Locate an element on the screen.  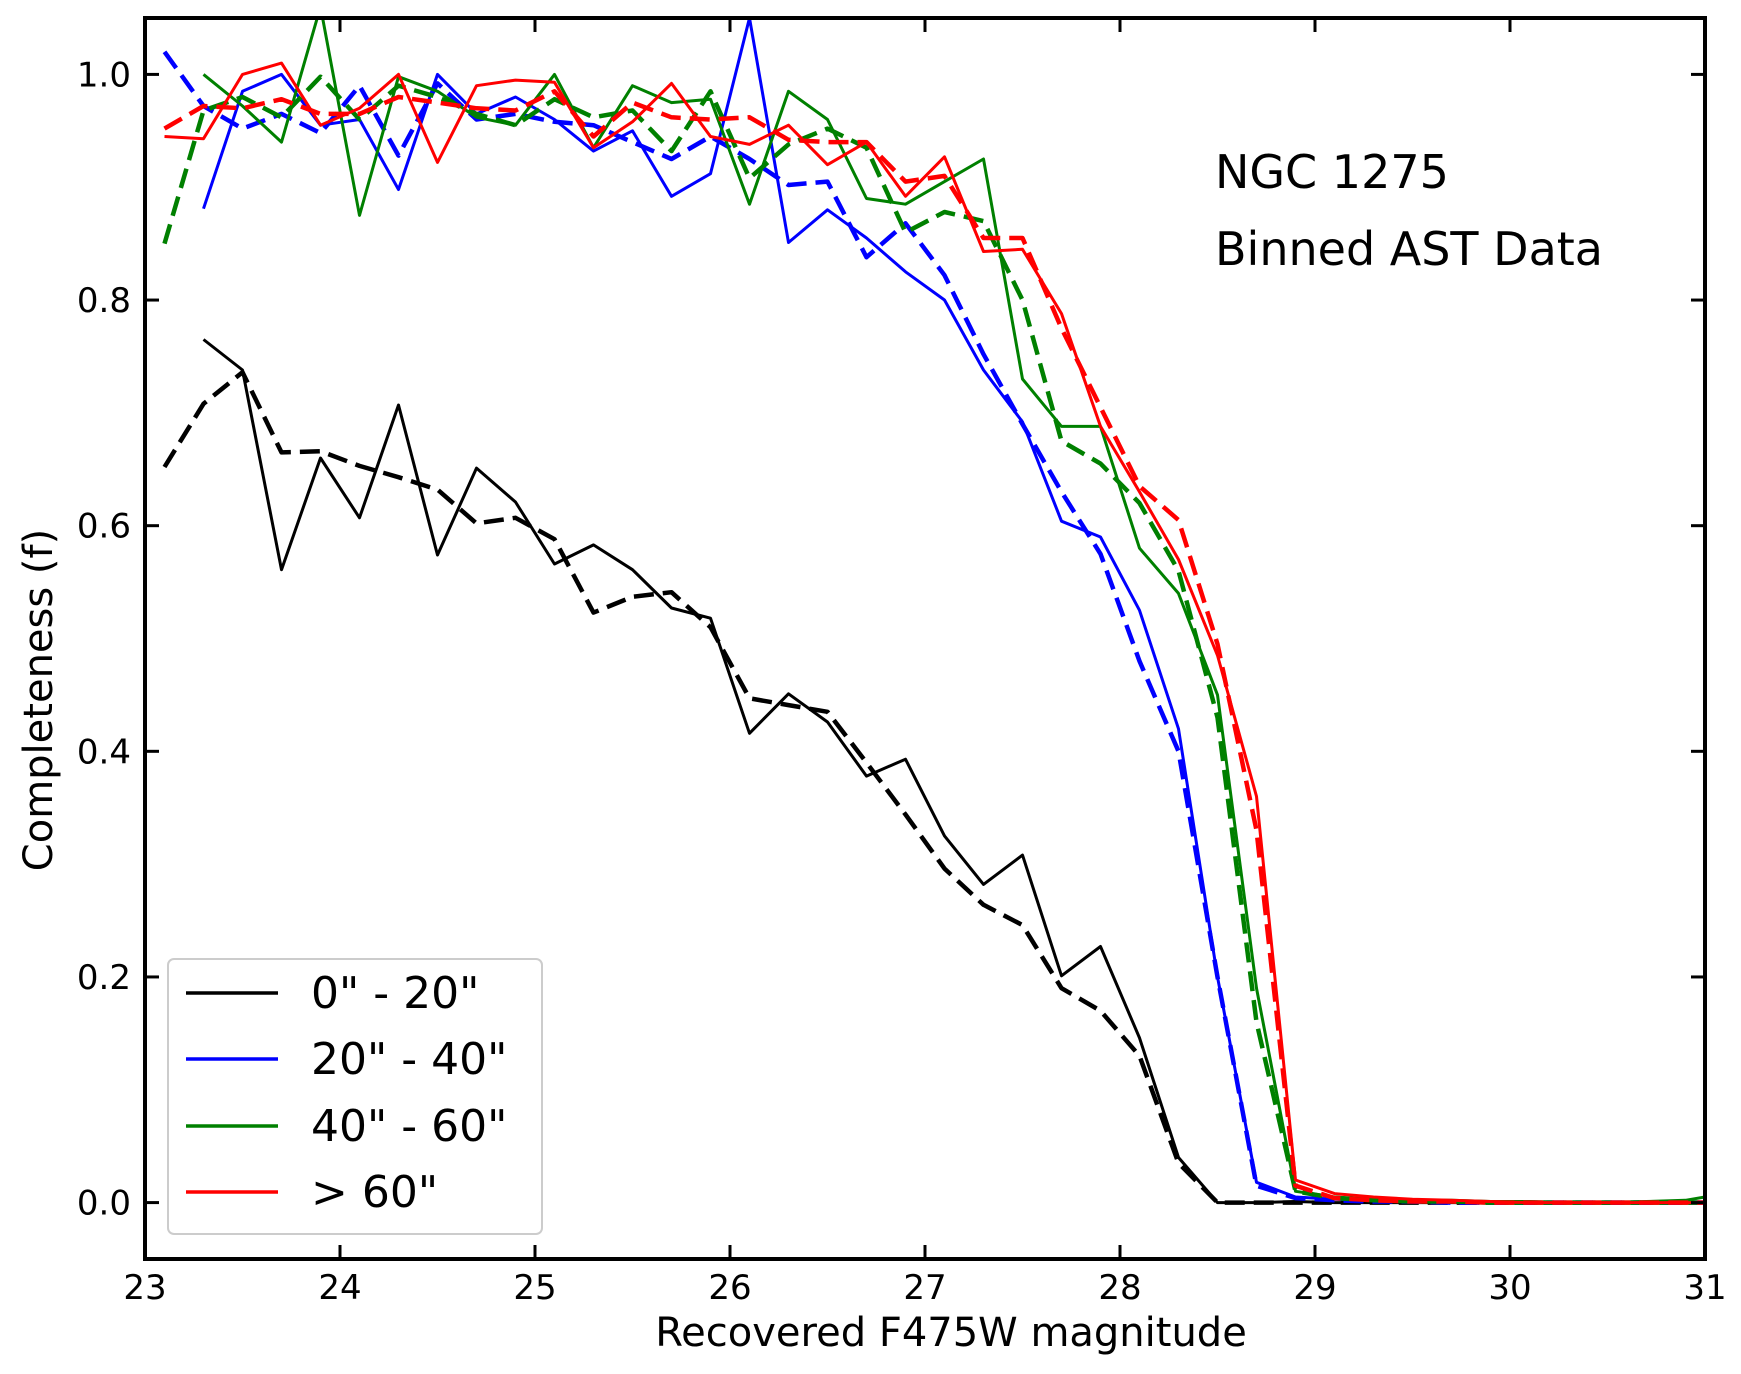
y-tick-label-5: 1.0 is located at coordinates (104, 75).